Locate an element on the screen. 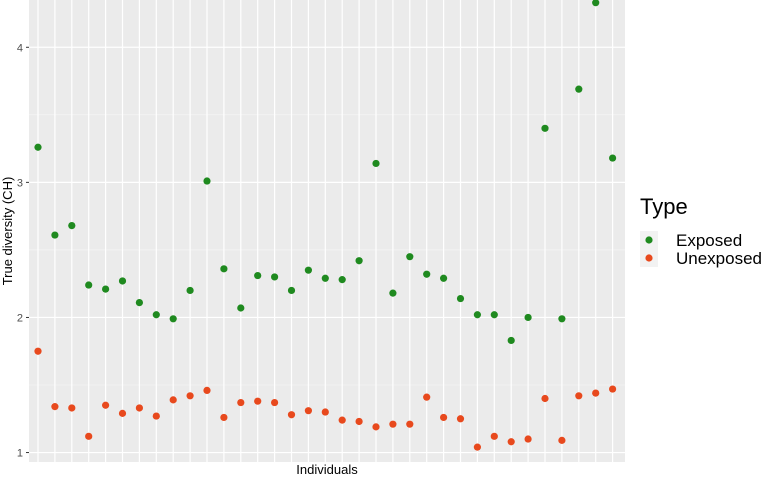 The height and width of the screenshot is (479, 768). y-axis-ticks: 1 2 3 4 is located at coordinates (23, 251).